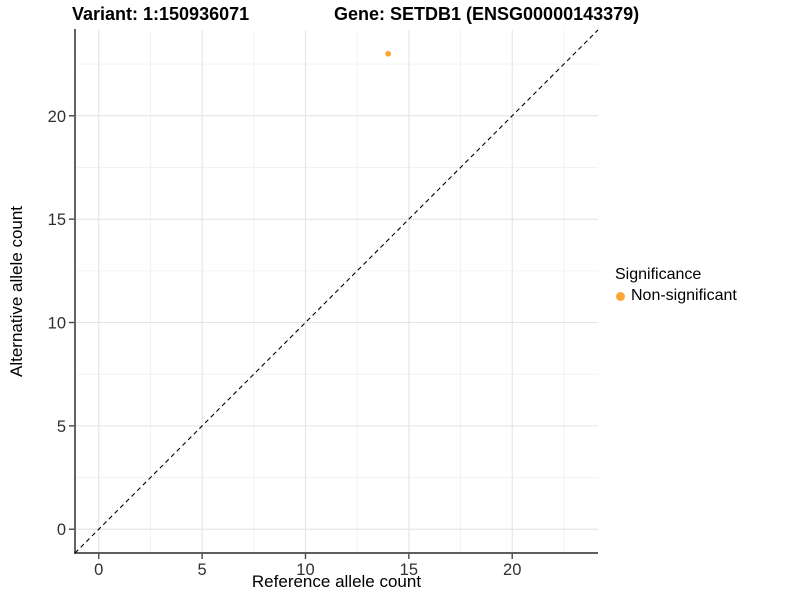  Describe the element at coordinates (61, 427) in the screenshot. I see `y-tick-label: 5` at that location.